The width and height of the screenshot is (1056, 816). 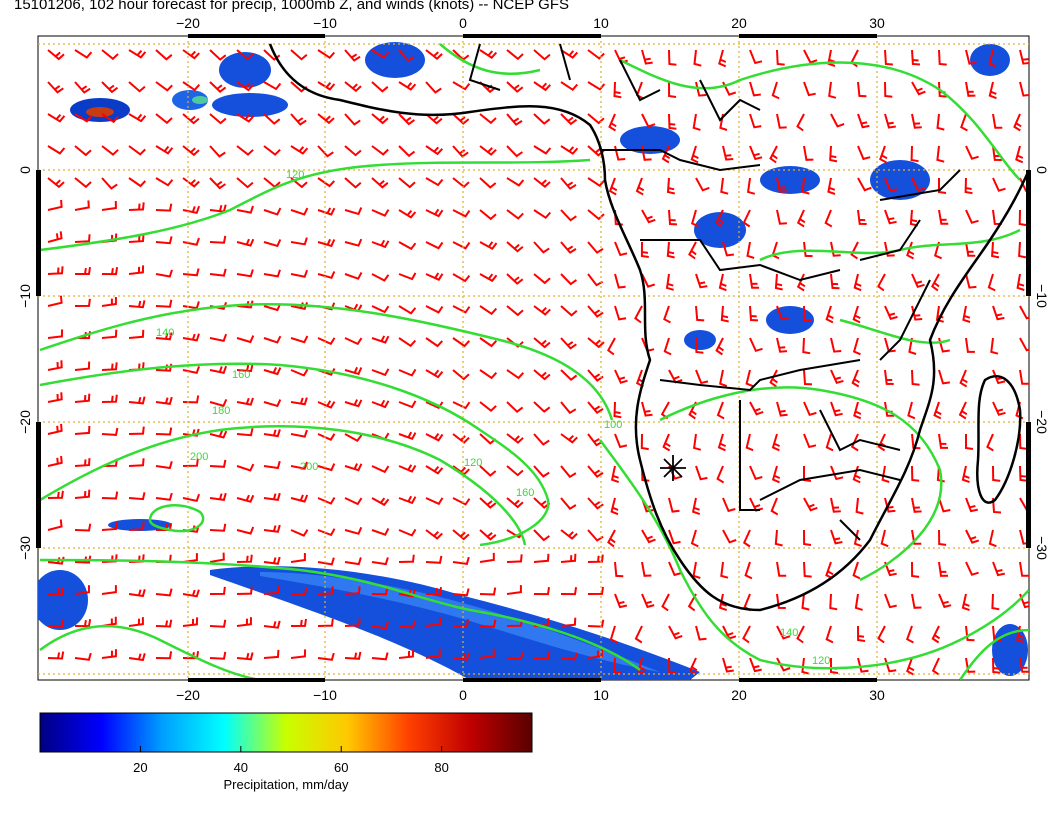 I want to click on colorbar-tick-label: 80, so click(x=441, y=767).